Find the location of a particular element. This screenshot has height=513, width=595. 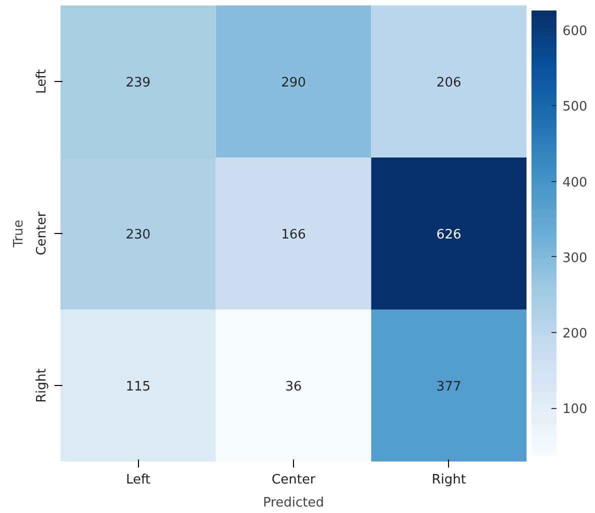

data-label: 290 is located at coordinates (293, 83).